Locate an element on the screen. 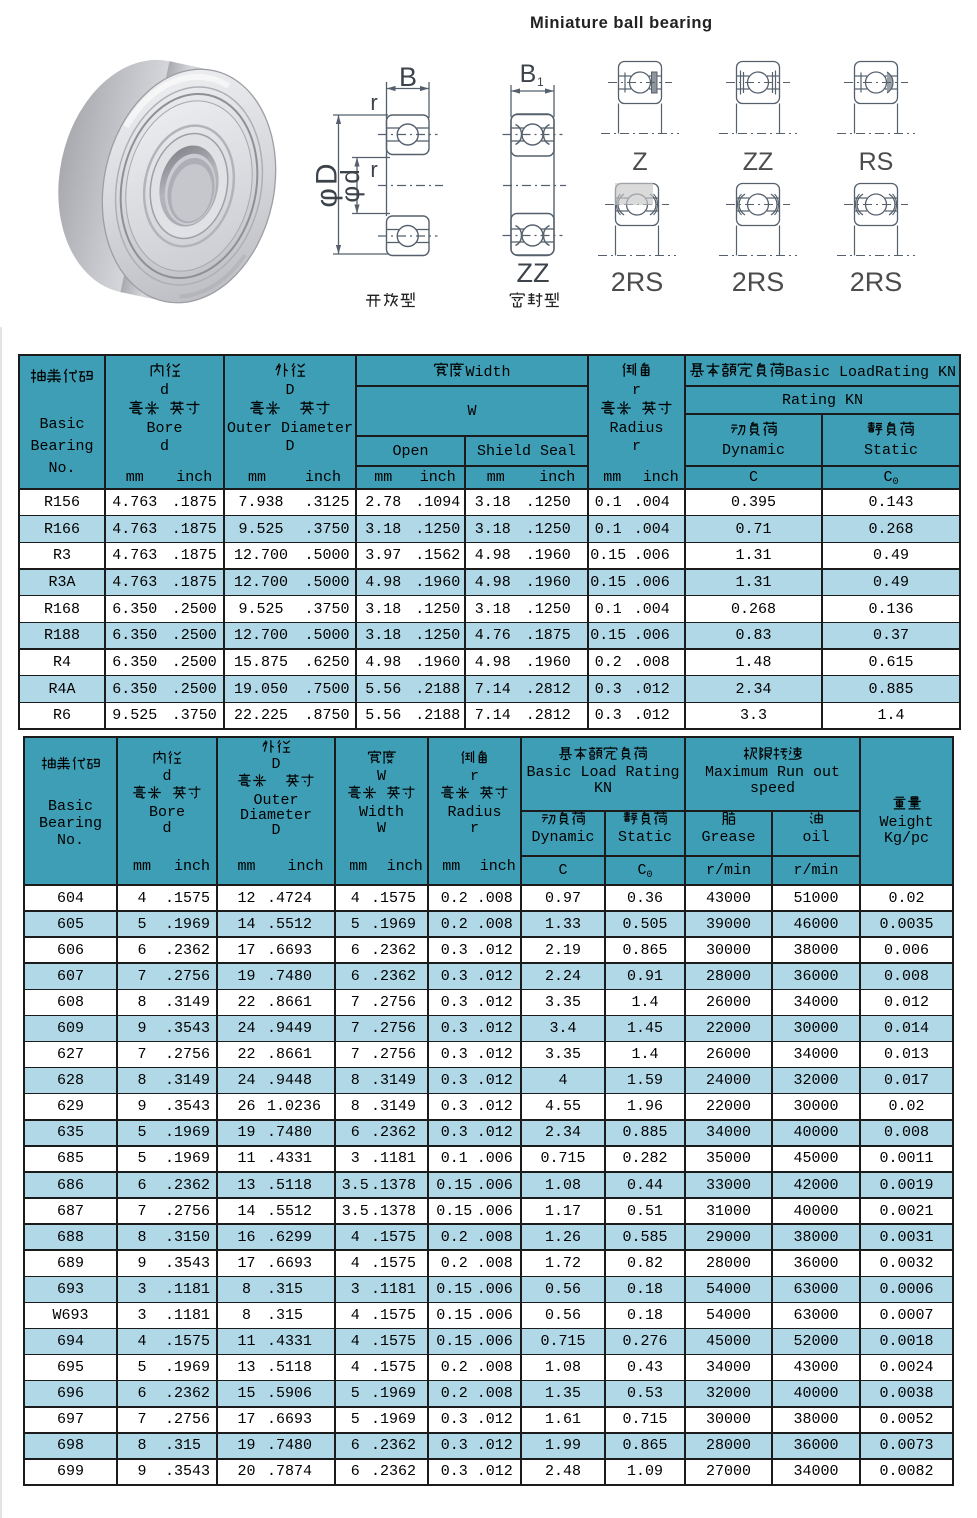  svg-text: Z is located at coordinates (639, 162).